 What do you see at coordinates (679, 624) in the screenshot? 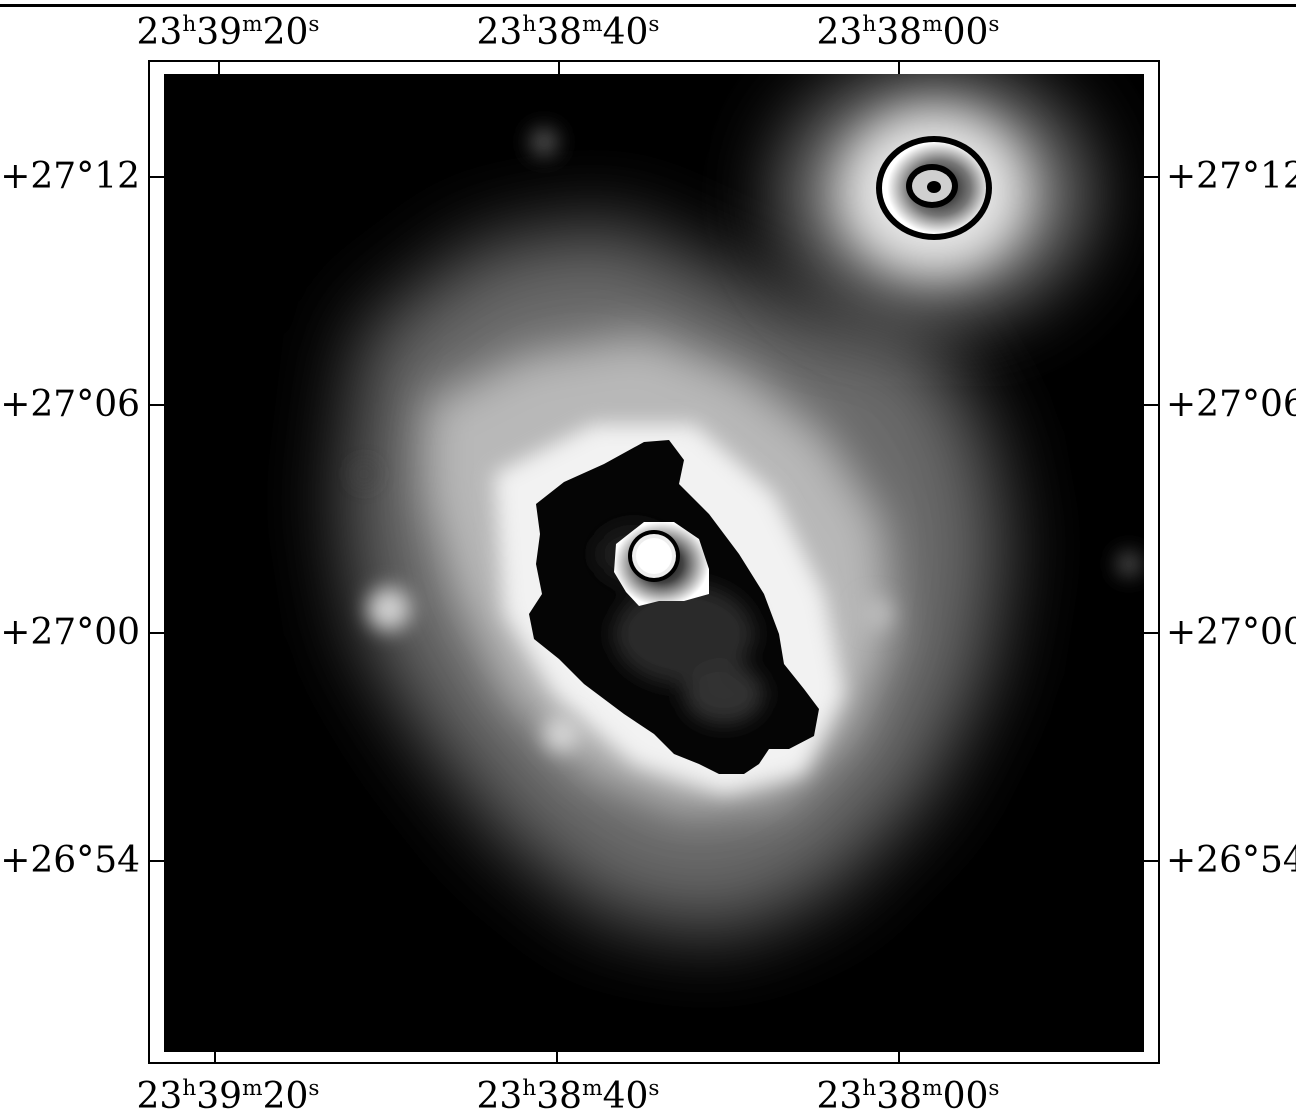
I see `main-wrap-texture` at bounding box center [679, 624].